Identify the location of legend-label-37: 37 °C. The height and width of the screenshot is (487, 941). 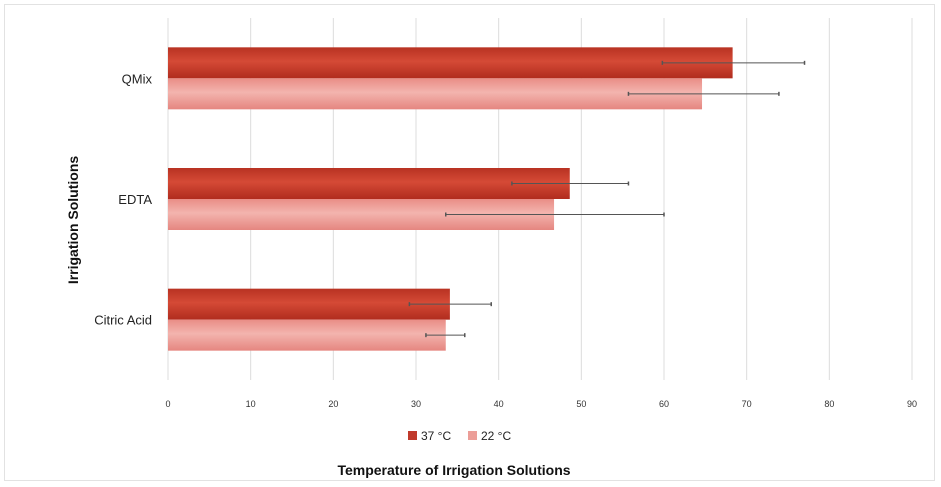
(436, 436).